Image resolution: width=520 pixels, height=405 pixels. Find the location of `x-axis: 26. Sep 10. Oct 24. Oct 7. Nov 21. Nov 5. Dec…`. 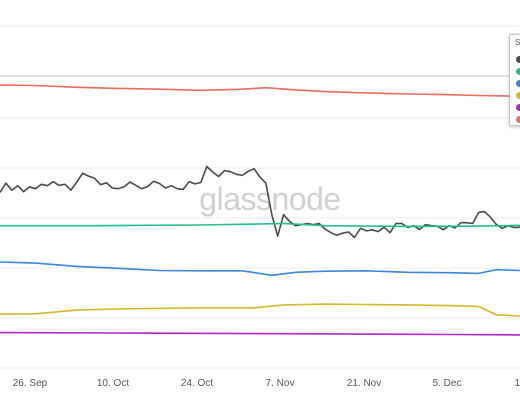

x-axis: 26. Sep 10. Oct 24. Oct 7. Nov 21. Nov 5. Dec… is located at coordinates (266, 383).